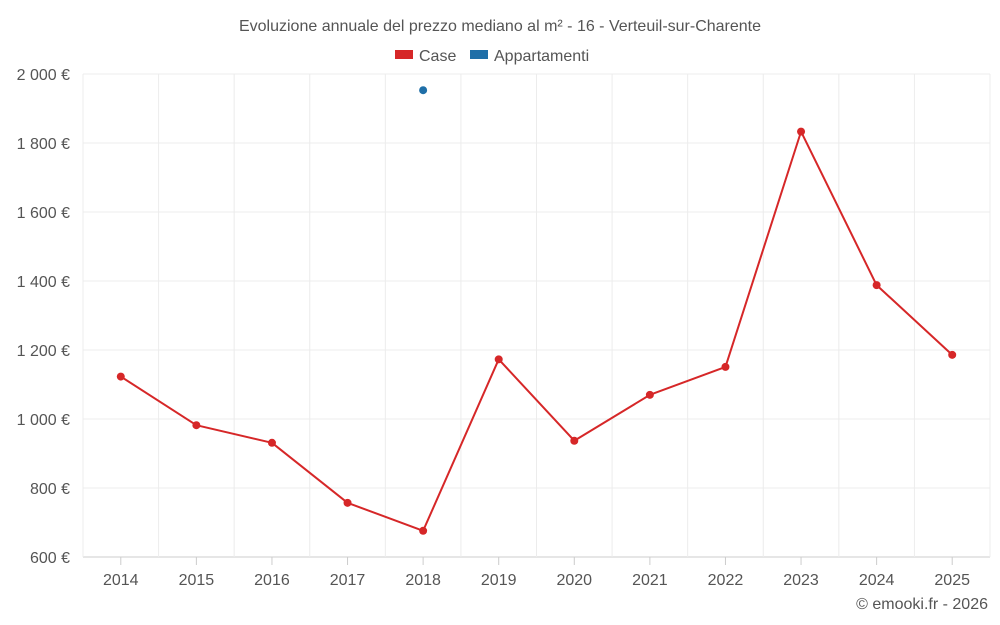  I want to click on x-tick-label: 2018, so click(423, 580).